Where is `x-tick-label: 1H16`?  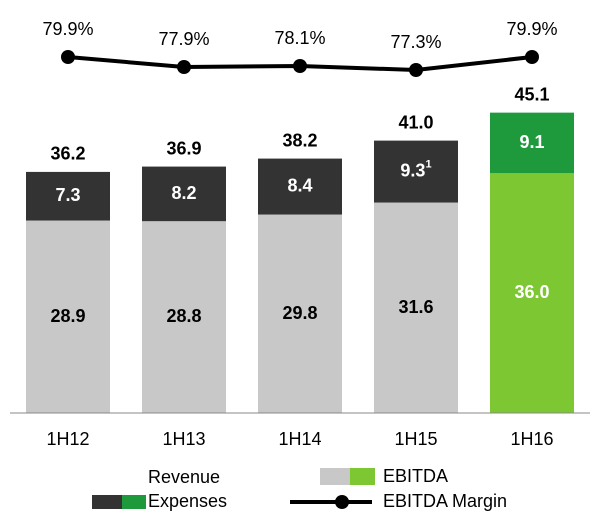
x-tick-label: 1H16 is located at coordinates (531, 439).